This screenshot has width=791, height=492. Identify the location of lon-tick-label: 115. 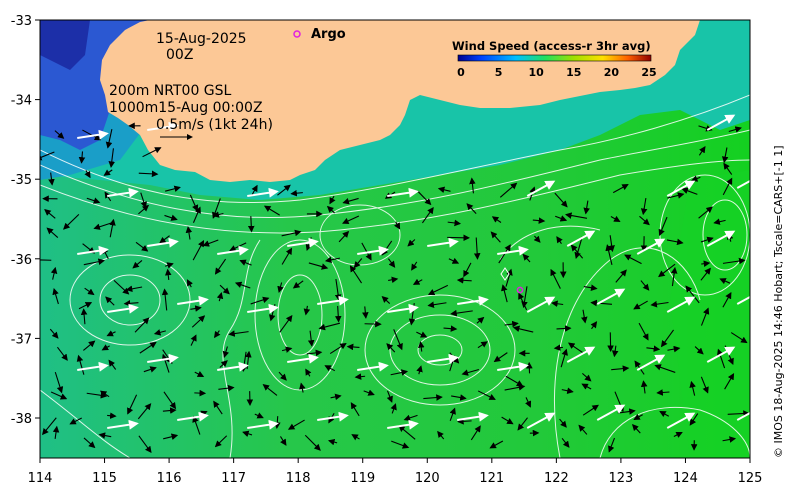
(104, 478).